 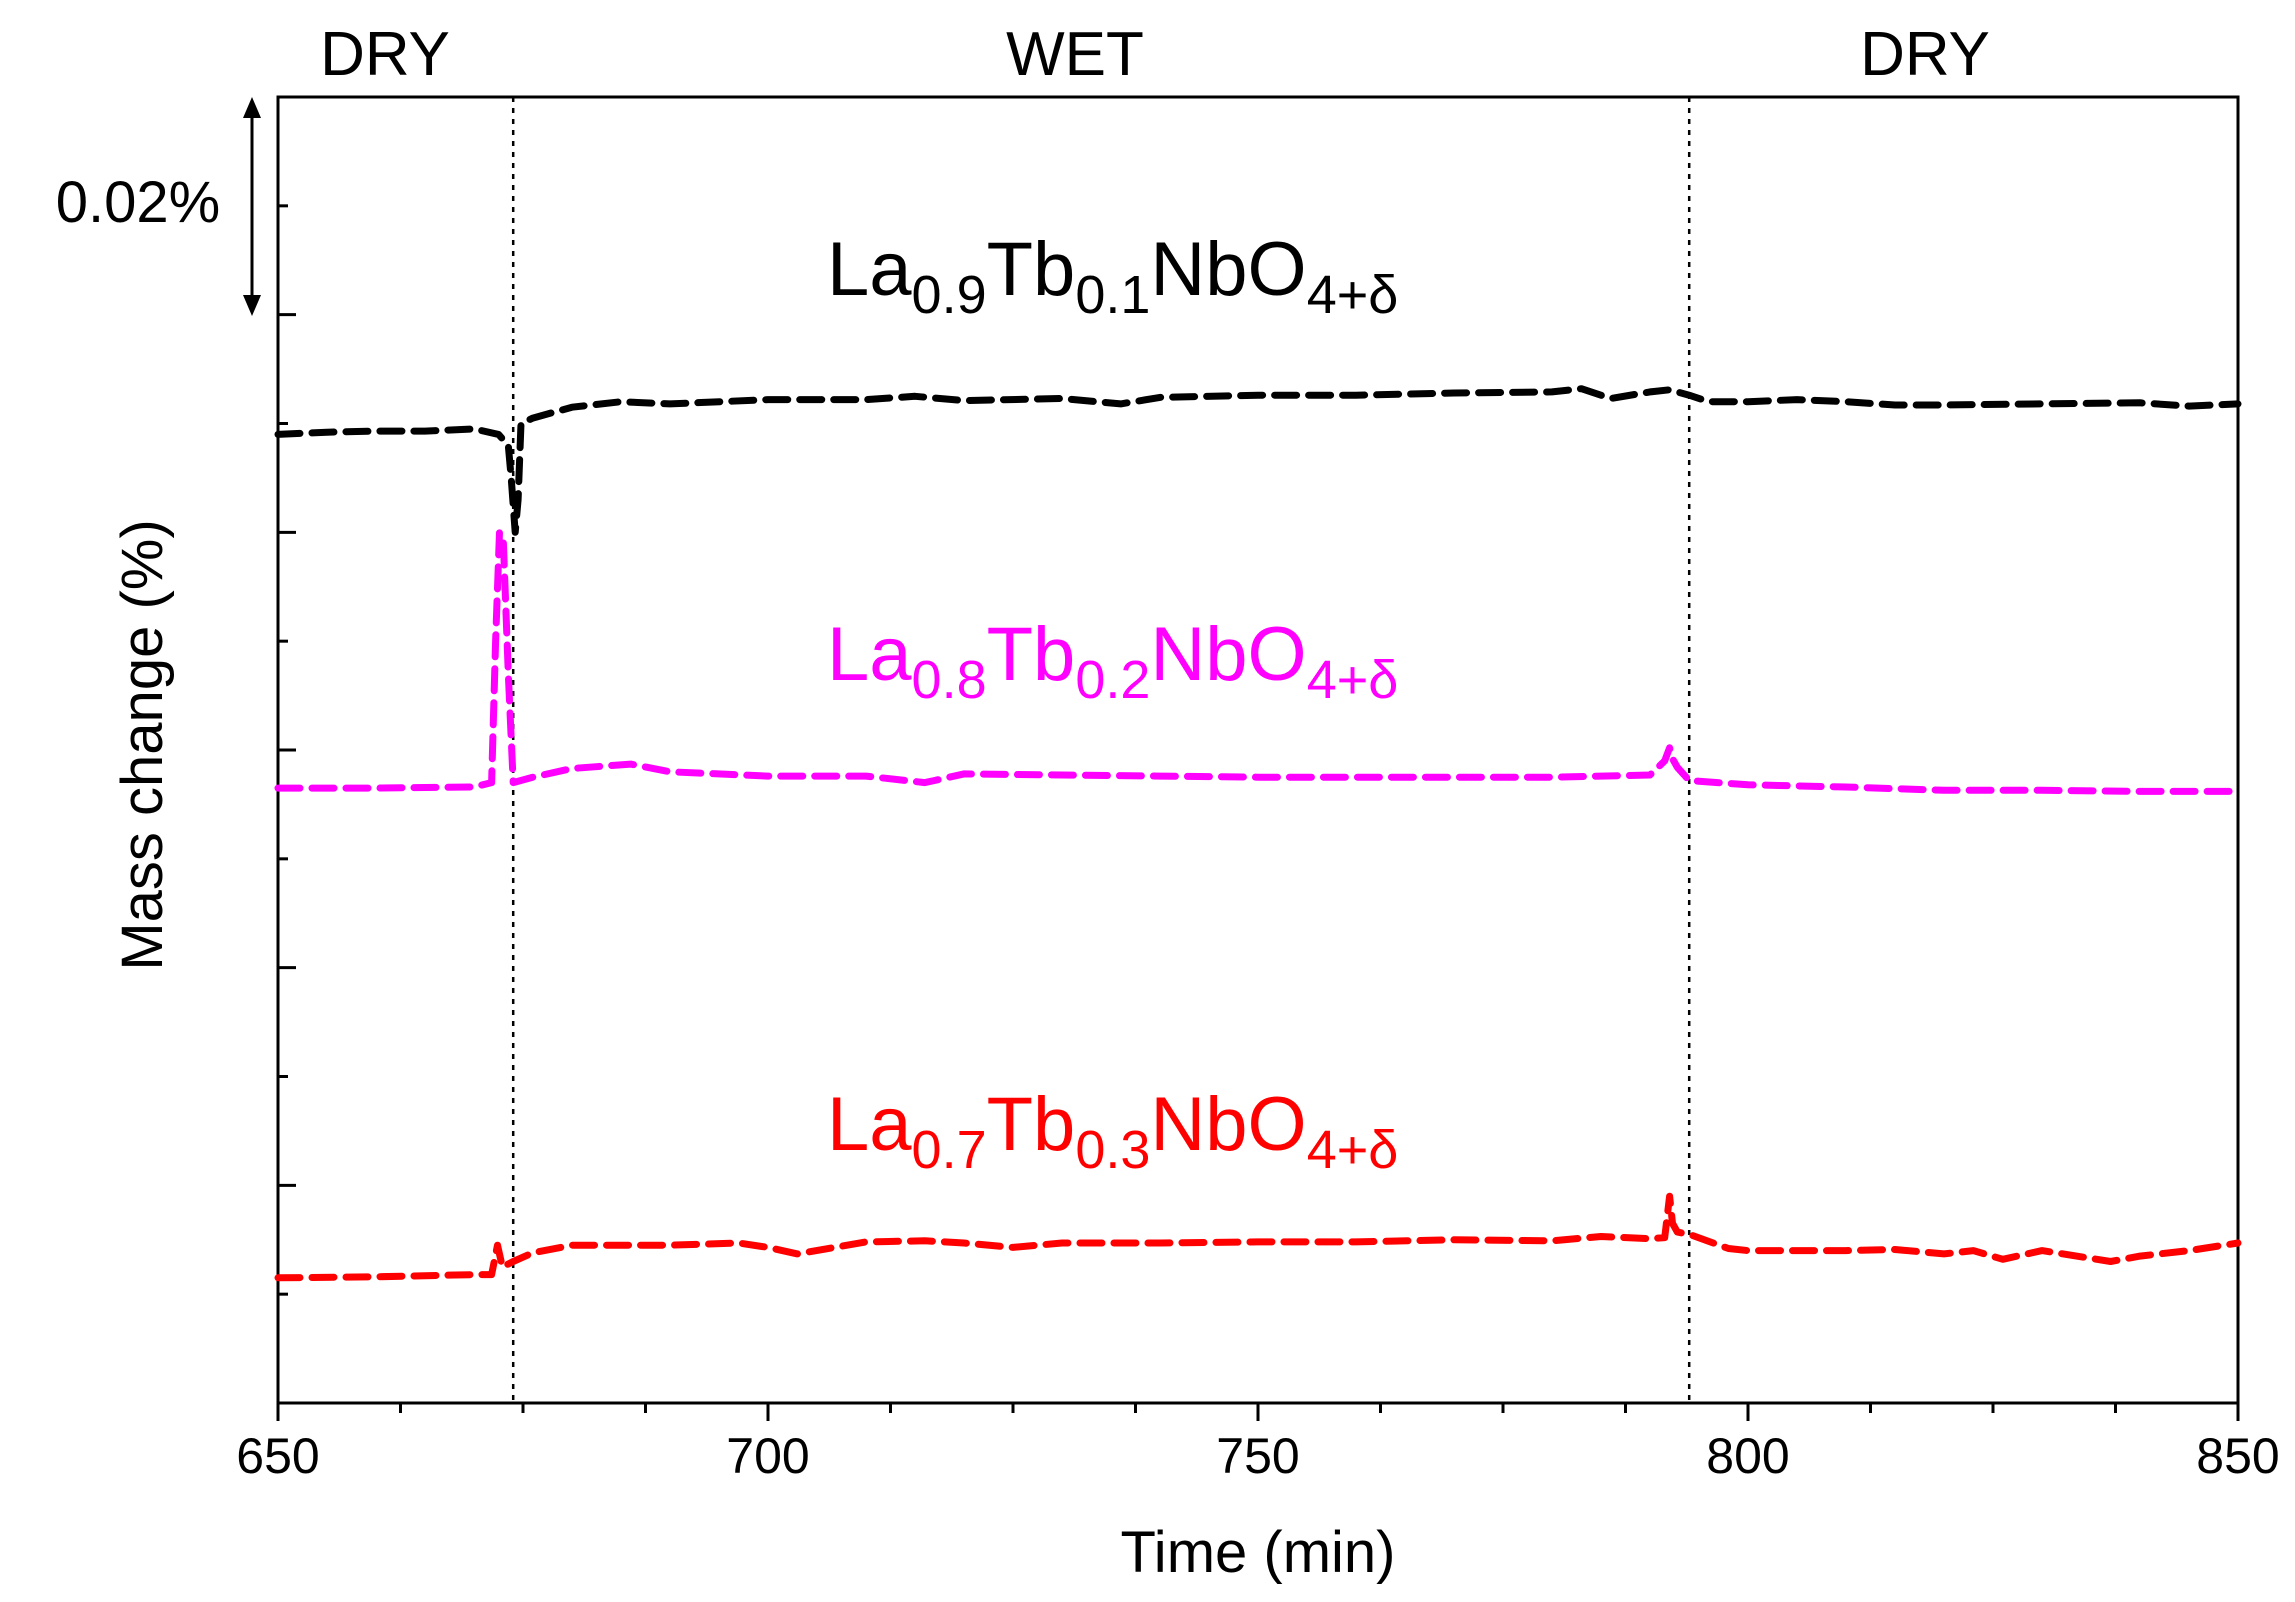 I want to click on formula-subscript: 0.1, so click(x=1112, y=295).